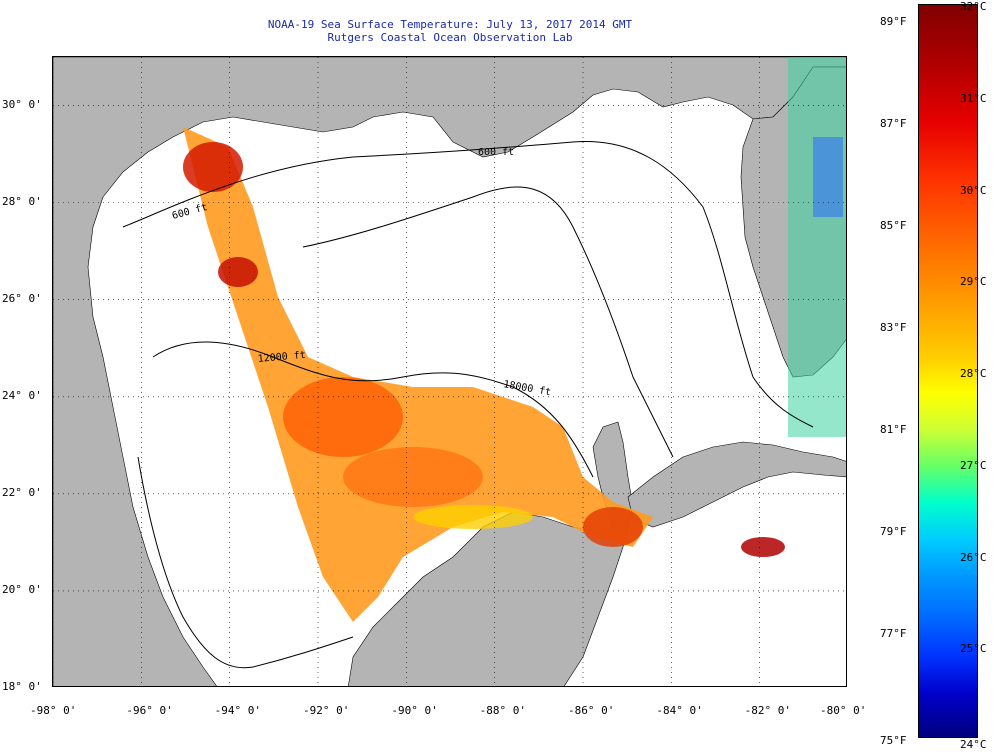 This screenshot has width=1000, height=754. What do you see at coordinates (973, 557) in the screenshot?
I see `colorbar-c-label: 26°C` at bounding box center [973, 557].